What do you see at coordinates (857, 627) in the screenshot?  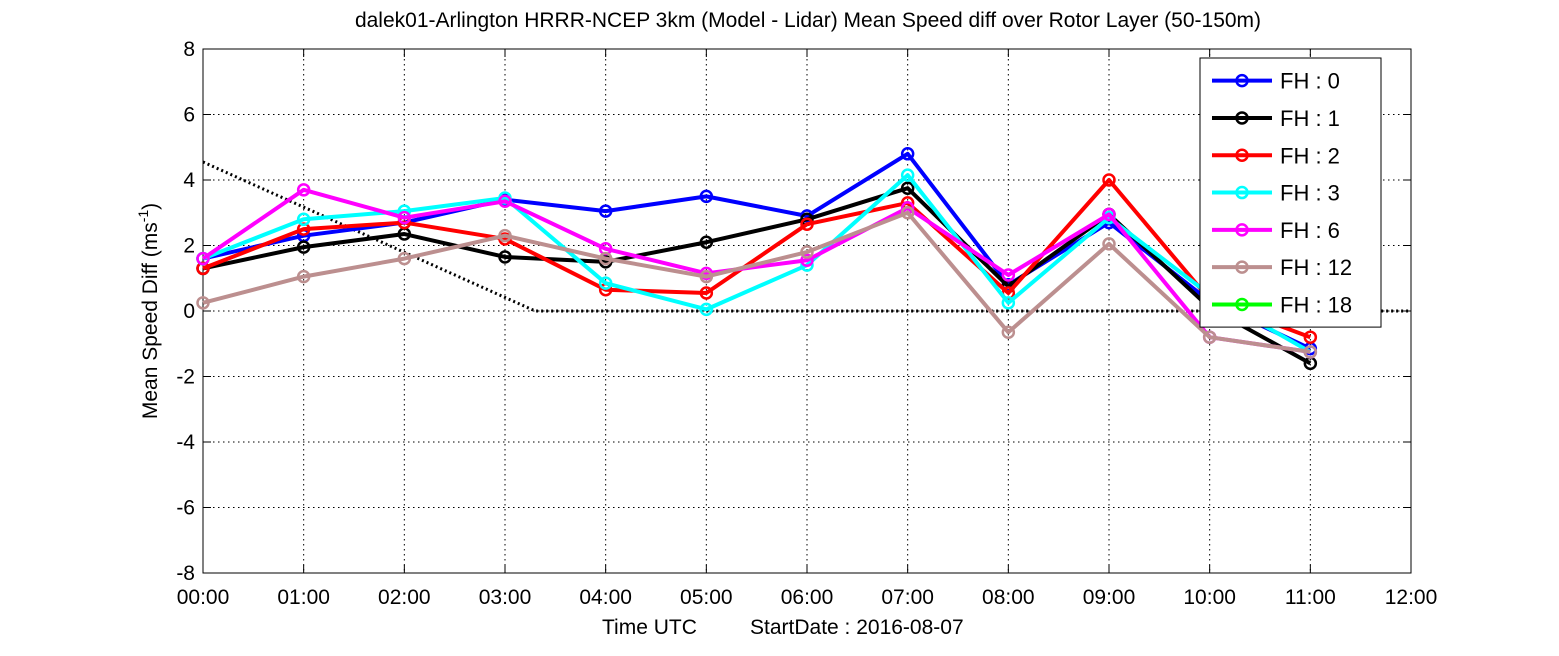 I see `x-axis-label-startdate: StartDate : 2016-08-07` at bounding box center [857, 627].